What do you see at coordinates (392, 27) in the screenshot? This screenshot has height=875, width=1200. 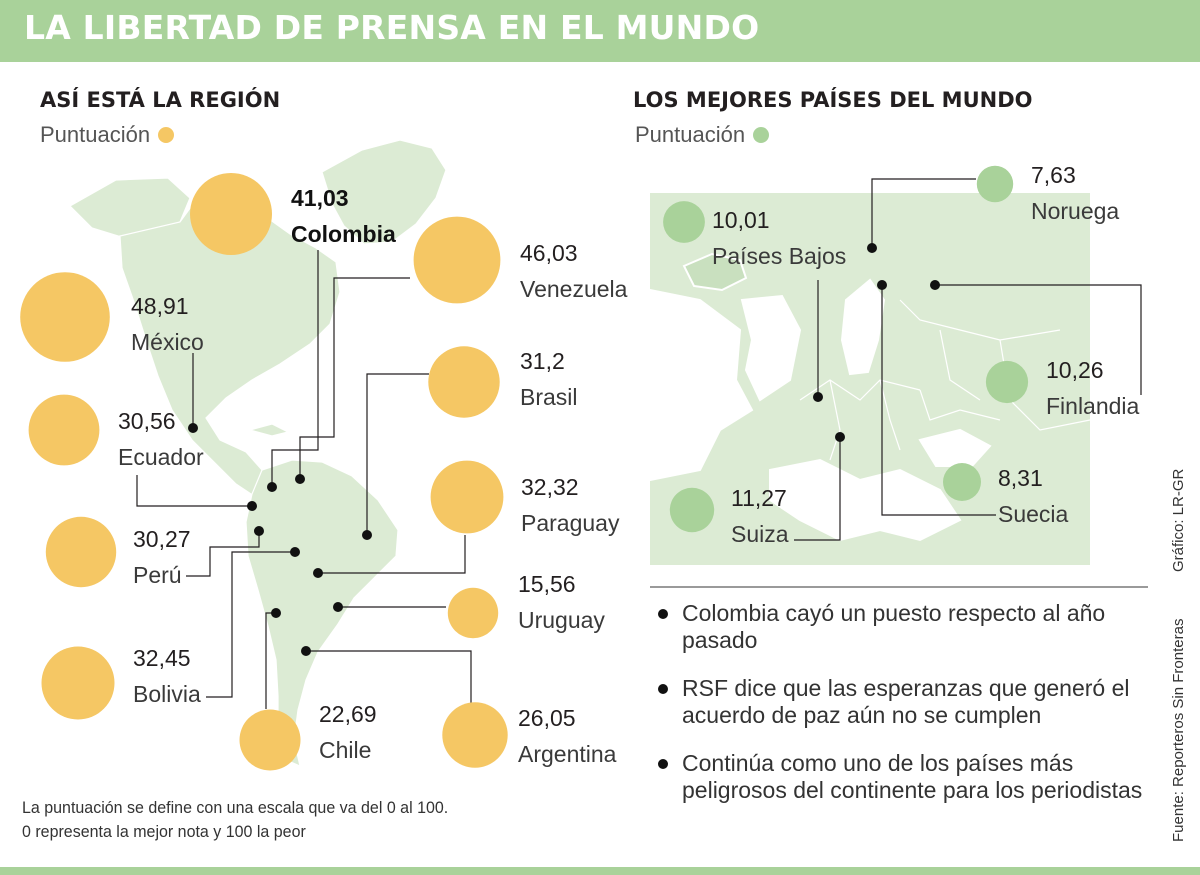 I see `page-title: LA LIBERTAD DE PRENSA EN EL MUNDO` at bounding box center [392, 27].